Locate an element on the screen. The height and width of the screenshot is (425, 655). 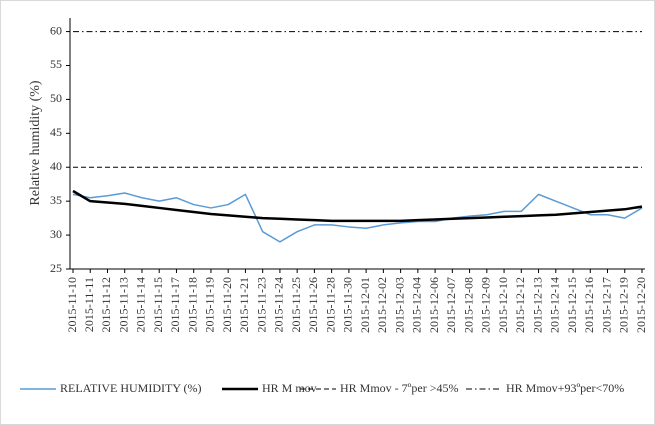
x-tick-label: 2015-11-17 is located at coordinates (175, 305).